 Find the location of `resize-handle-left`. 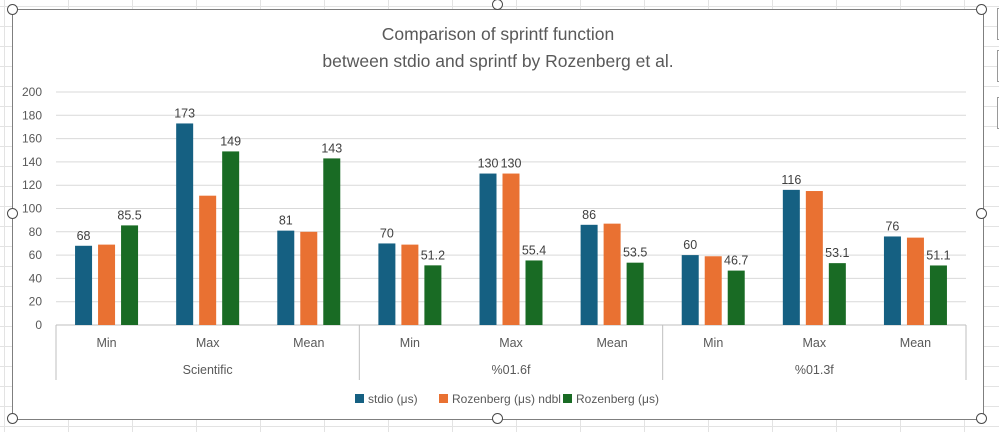

resize-handle-left is located at coordinates (12, 213).